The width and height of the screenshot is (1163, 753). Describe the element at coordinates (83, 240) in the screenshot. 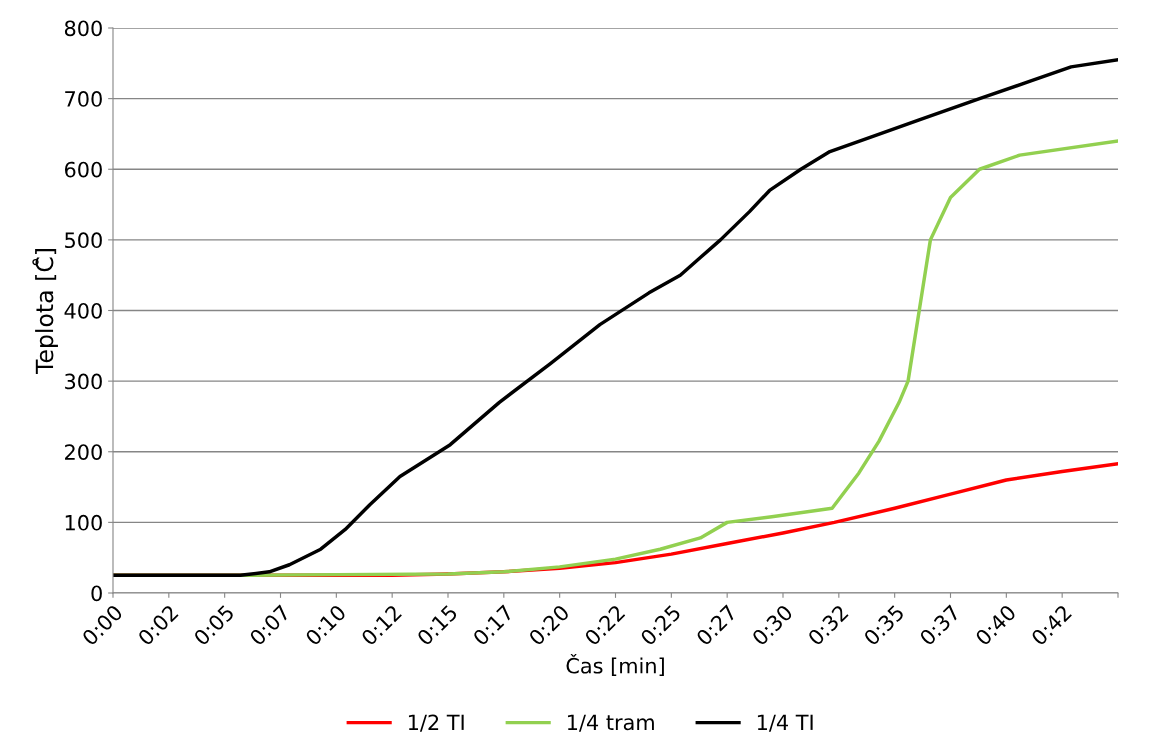

I see `y-tick-label: 500` at that location.